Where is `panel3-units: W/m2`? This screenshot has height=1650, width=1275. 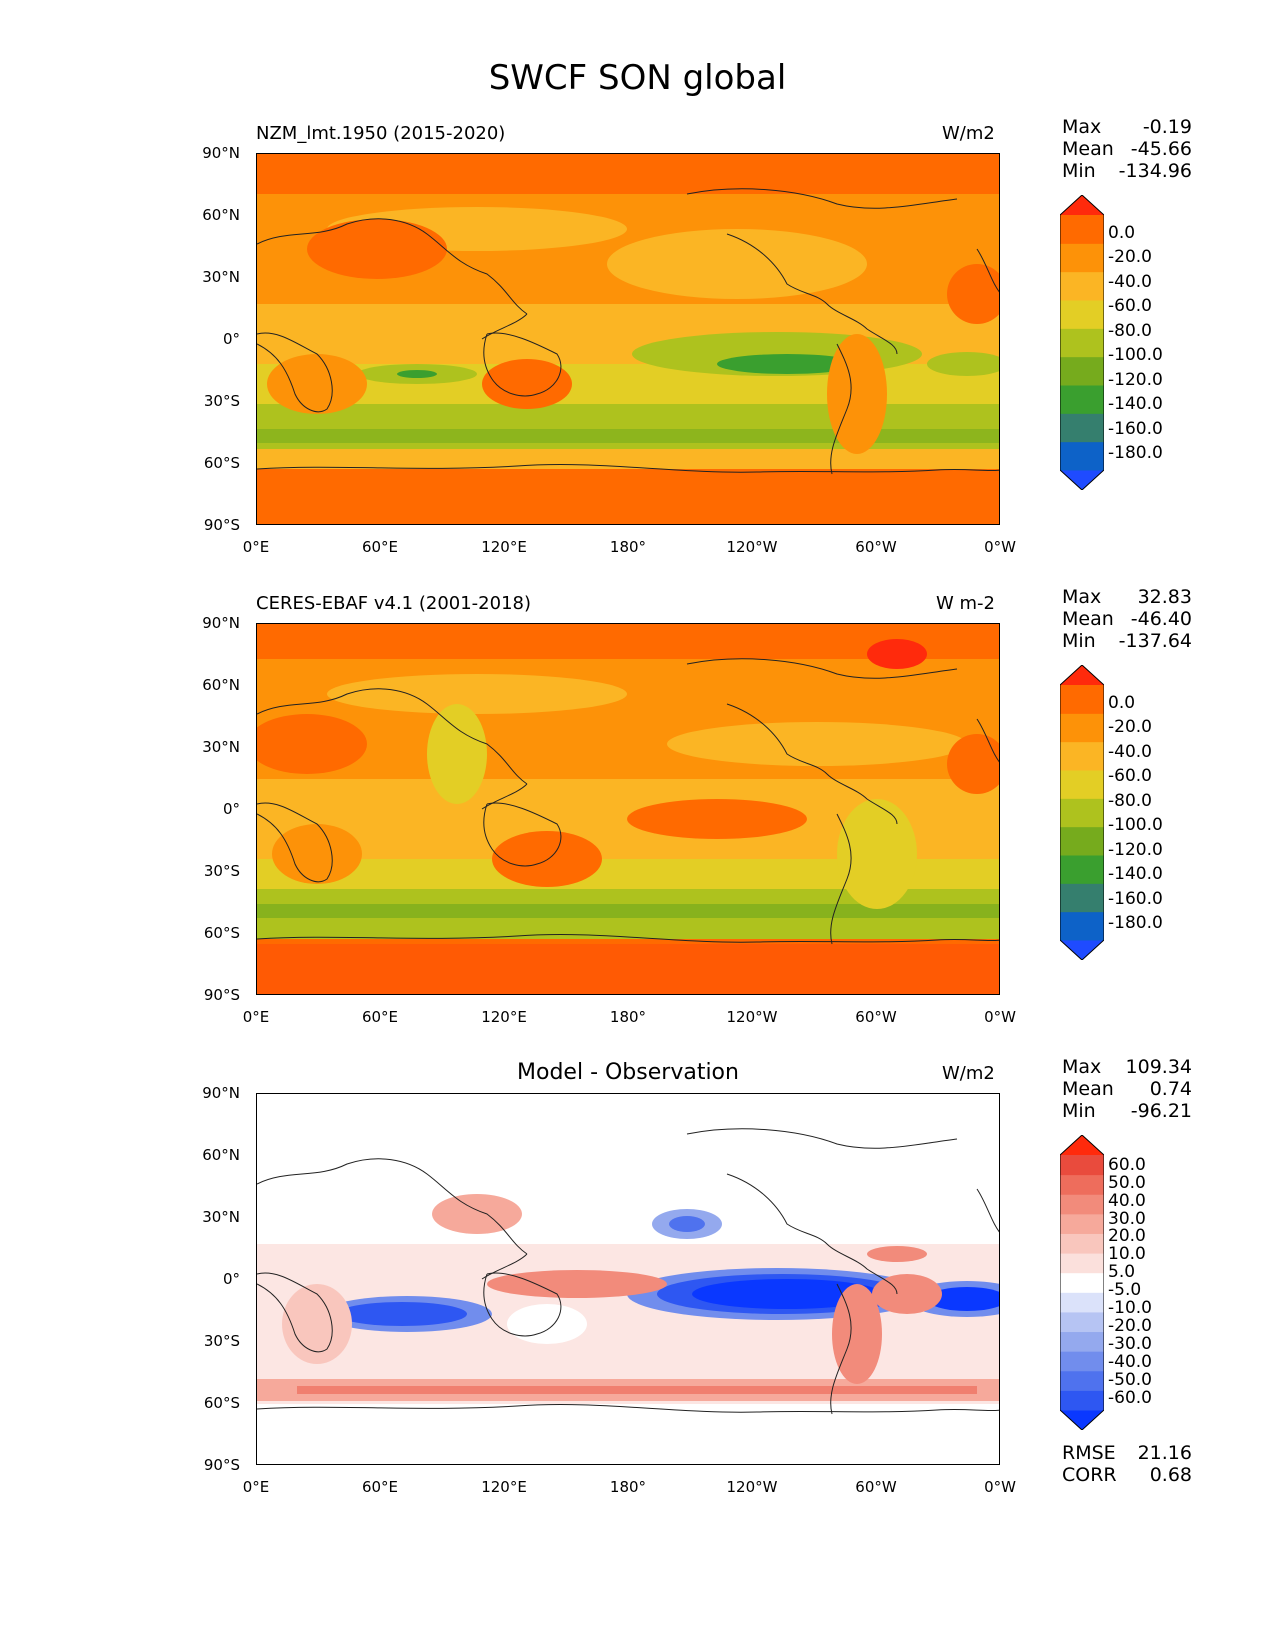 panel3-units: W/m2 is located at coordinates (968, 1073).